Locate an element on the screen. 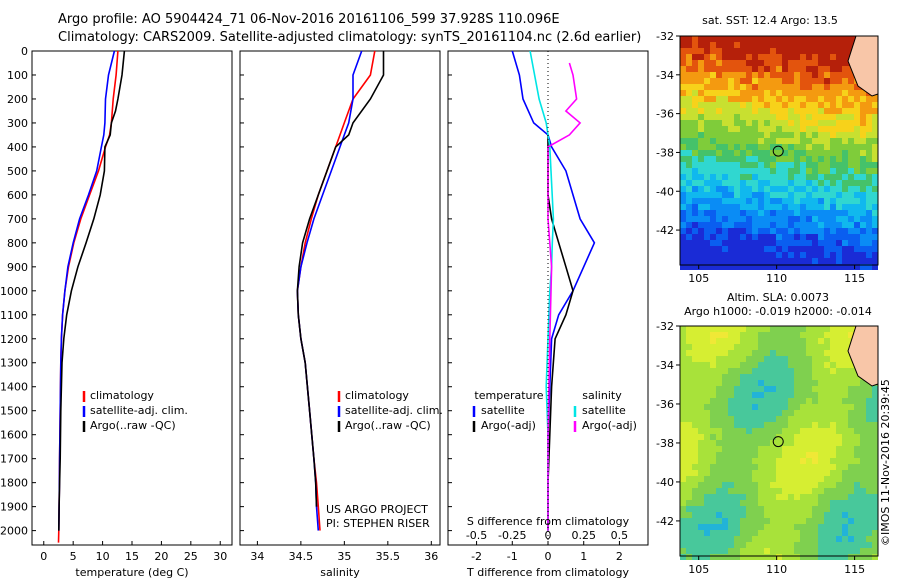 The image size is (900, 580). sst_map-ytick-label: -38 is located at coordinates (665, 152).